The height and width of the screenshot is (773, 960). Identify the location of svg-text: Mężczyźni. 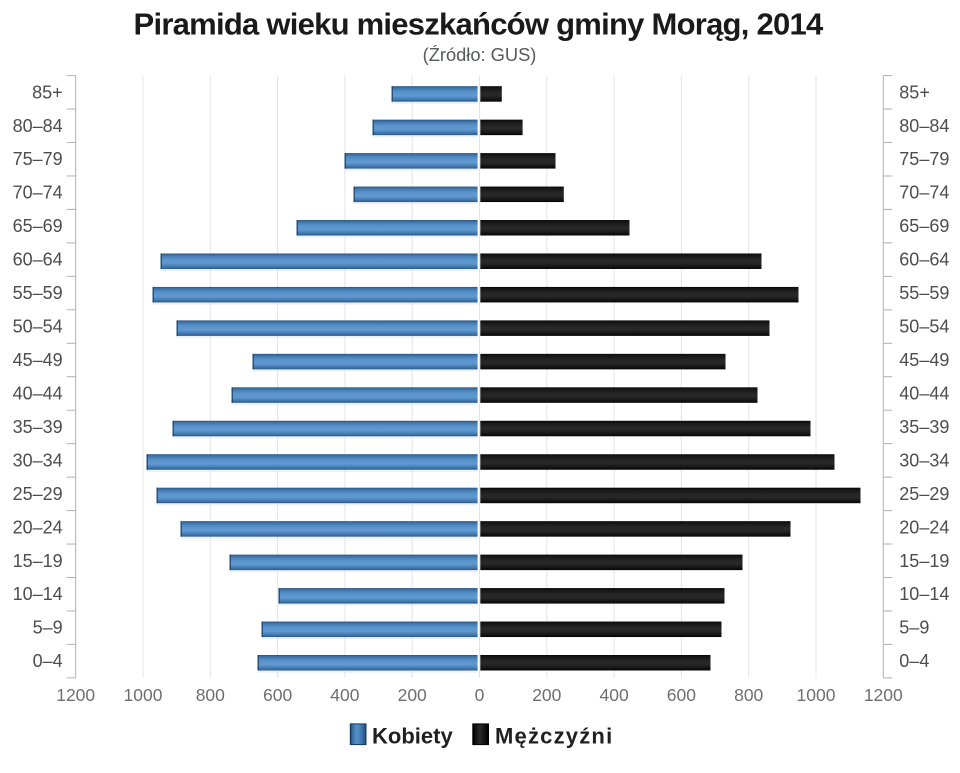
(554, 736).